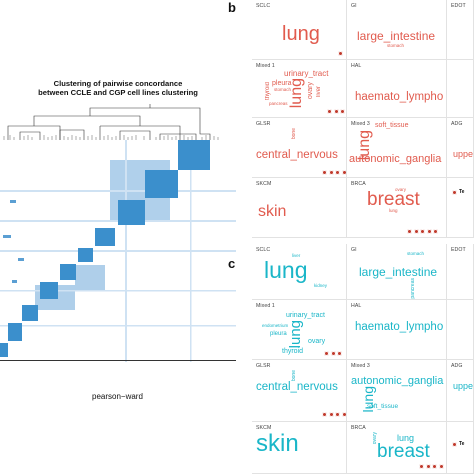  What do you see at coordinates (265, 66) in the screenshot?
I see `cell-label: Mixed 1` at bounding box center [265, 66].